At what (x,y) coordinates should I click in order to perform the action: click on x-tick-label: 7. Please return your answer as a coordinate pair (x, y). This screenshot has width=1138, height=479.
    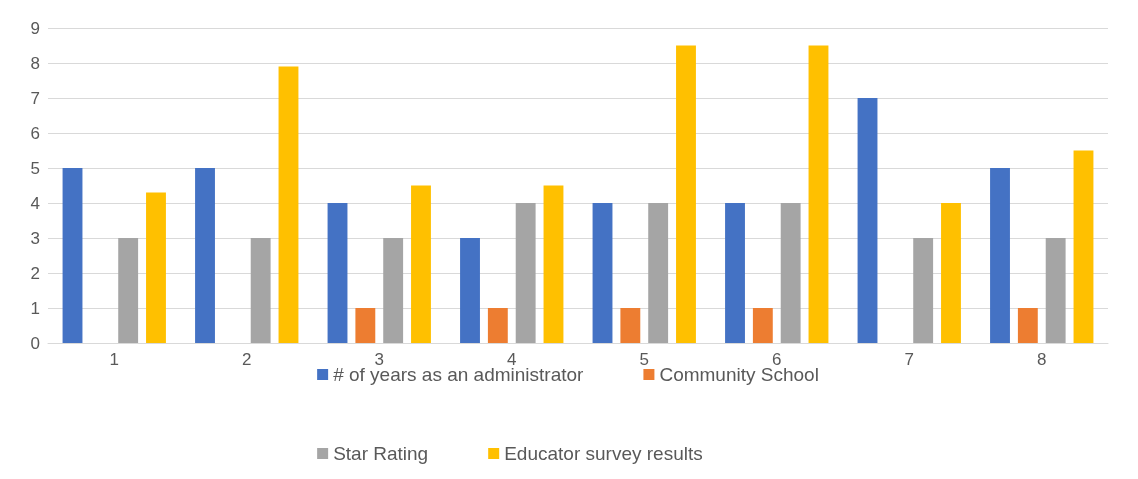
    Looking at the image, I should click on (909, 359).